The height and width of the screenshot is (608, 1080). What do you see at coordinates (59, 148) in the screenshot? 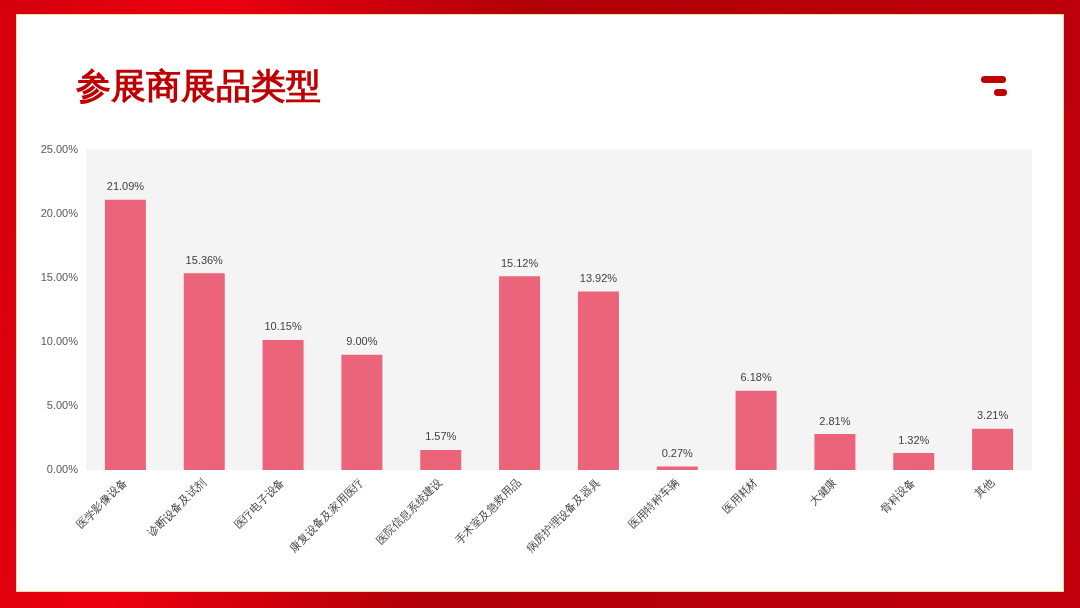
I see `y-tick-label: 25.00%` at bounding box center [59, 148].